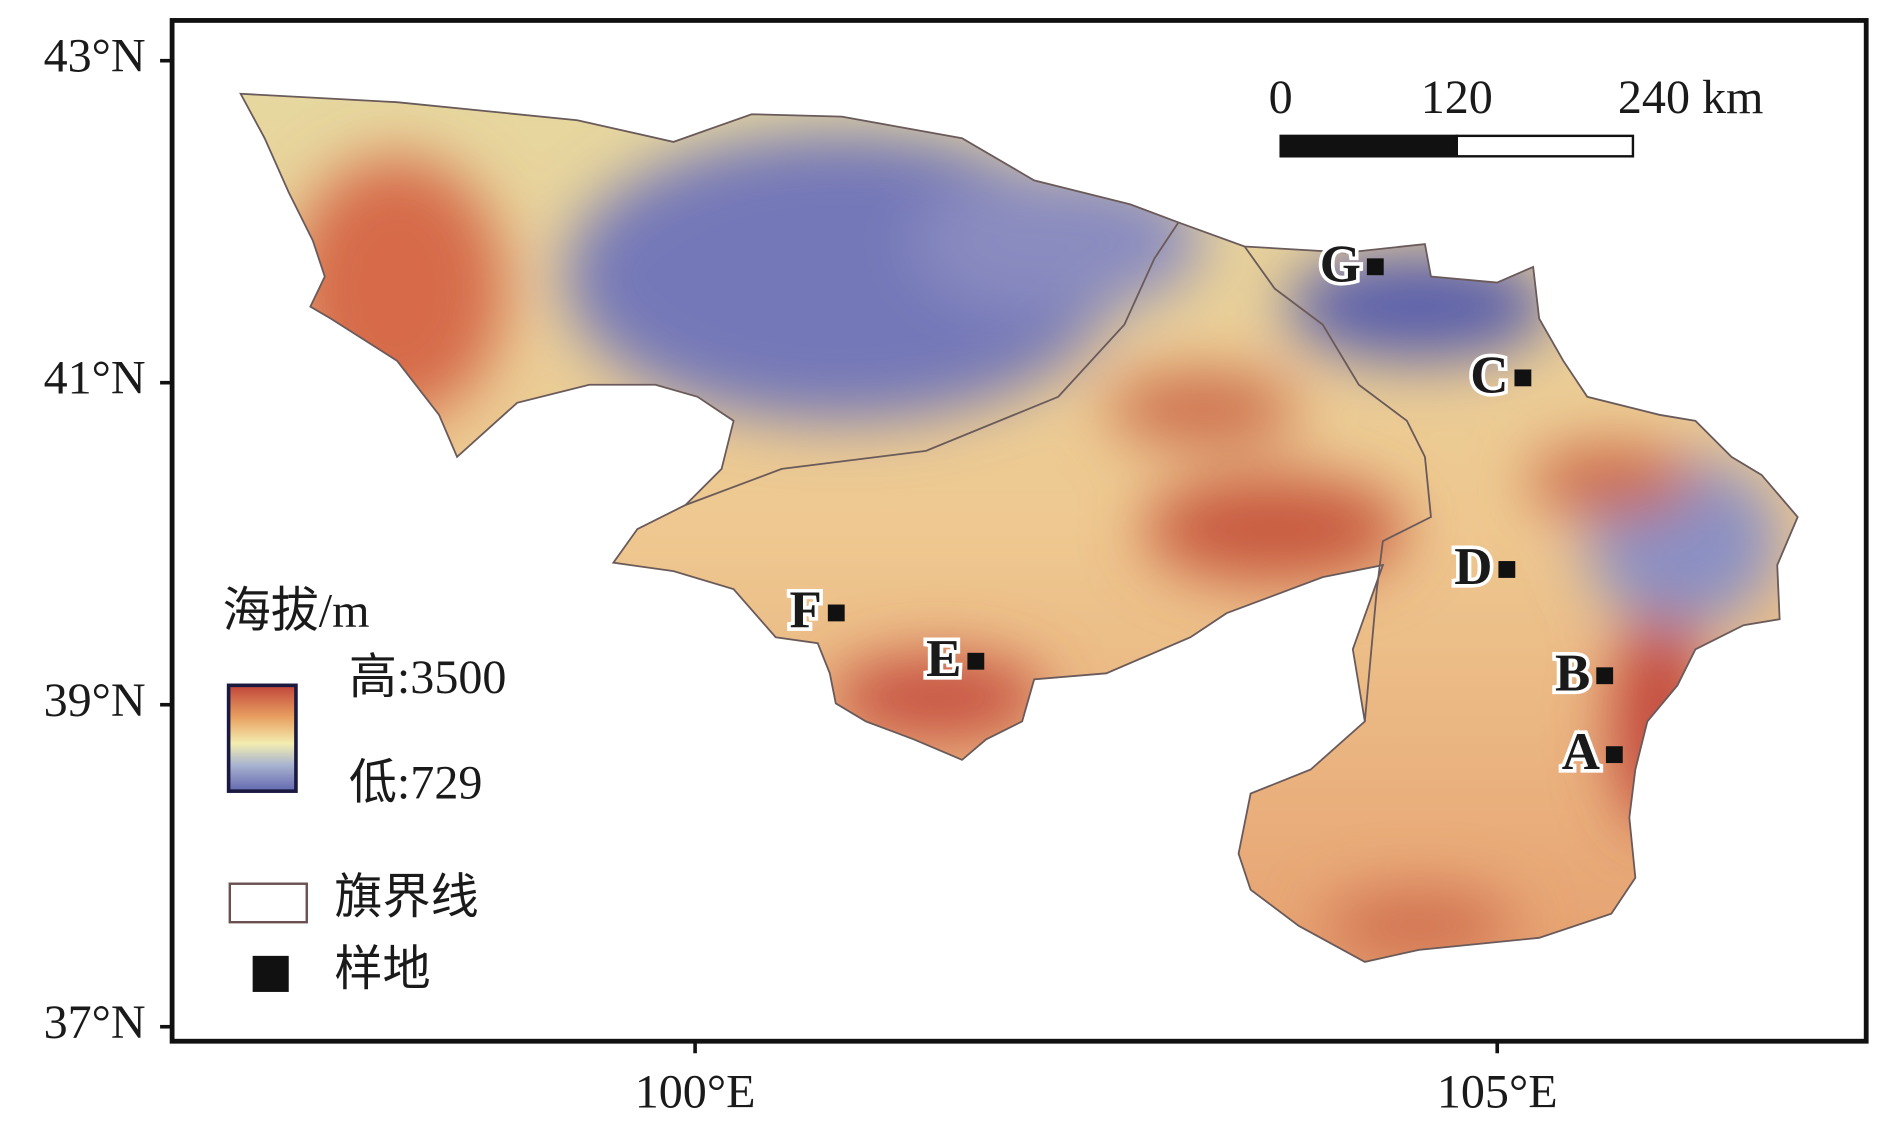 The width and height of the screenshot is (1882, 1129). What do you see at coordinates (262, 738) in the screenshot?
I see `legend-colorbar` at bounding box center [262, 738].